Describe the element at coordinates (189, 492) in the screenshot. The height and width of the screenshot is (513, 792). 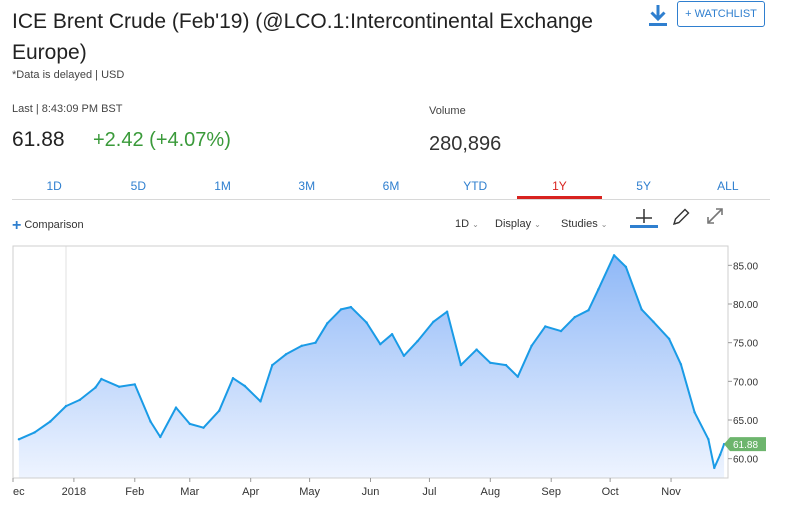
I see `x-tick-label: Mar` at that location.